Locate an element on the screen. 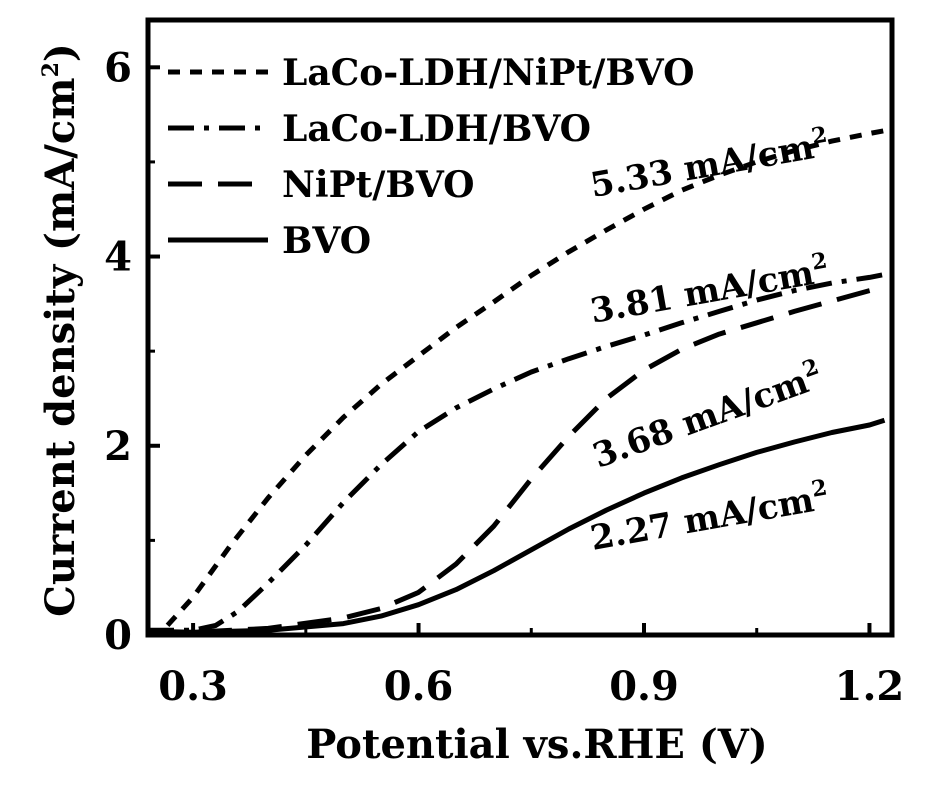 The image size is (927, 796). x-tick-label-0: 0.3 is located at coordinates (193, 686).